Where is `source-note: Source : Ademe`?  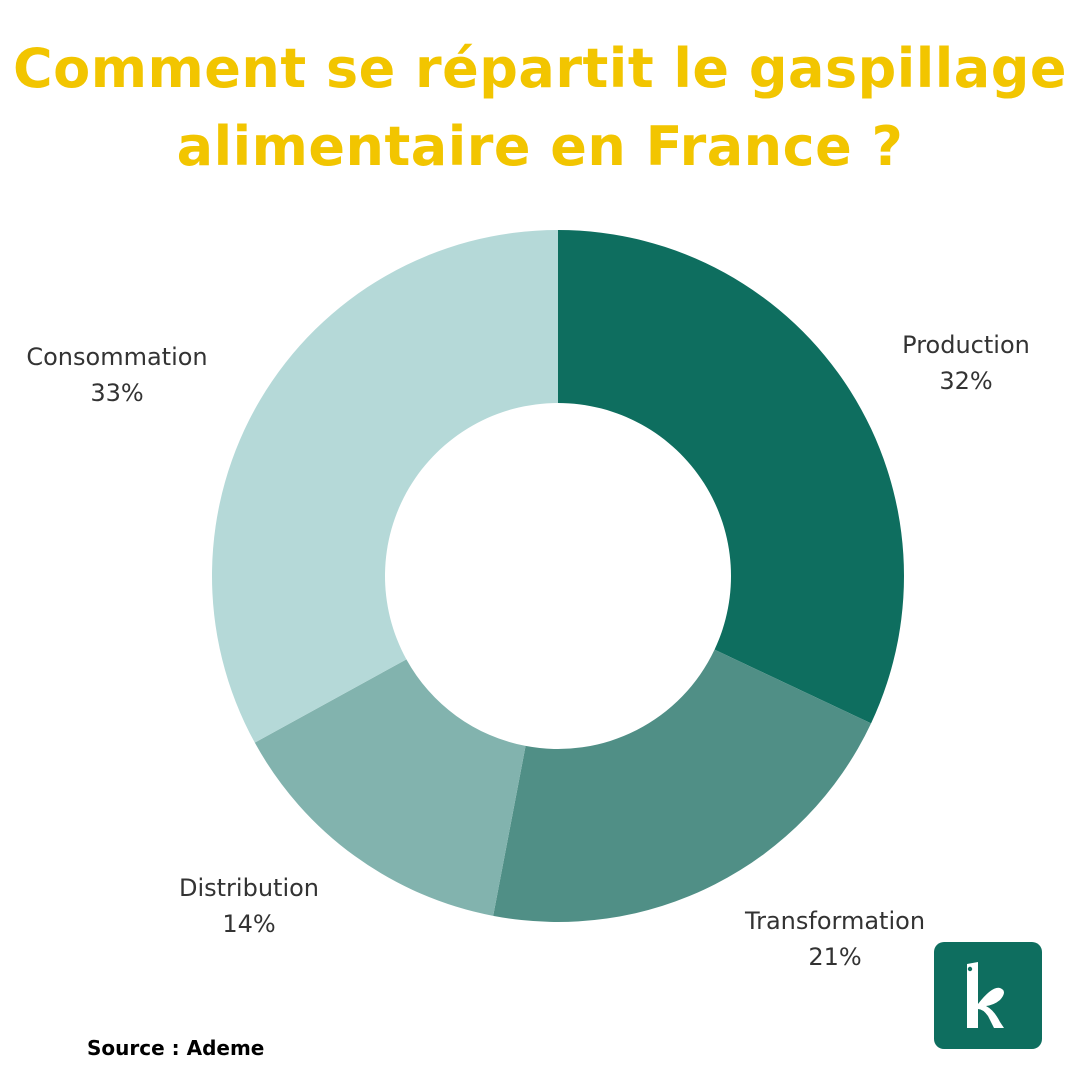
source-note: Source : Ademe is located at coordinates (176, 1048).